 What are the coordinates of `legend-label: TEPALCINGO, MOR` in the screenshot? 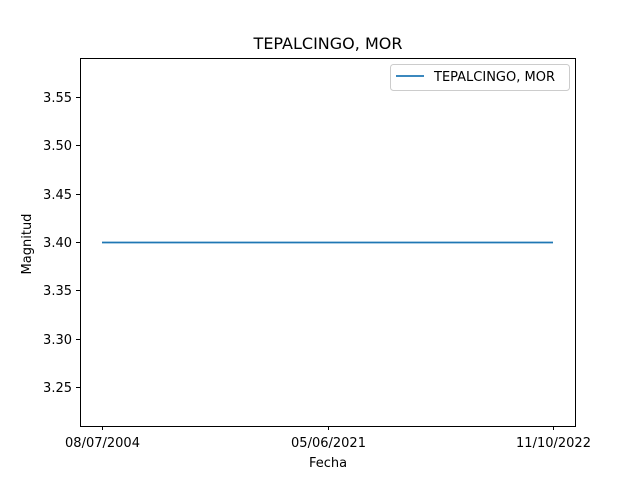 It's located at (494, 77).